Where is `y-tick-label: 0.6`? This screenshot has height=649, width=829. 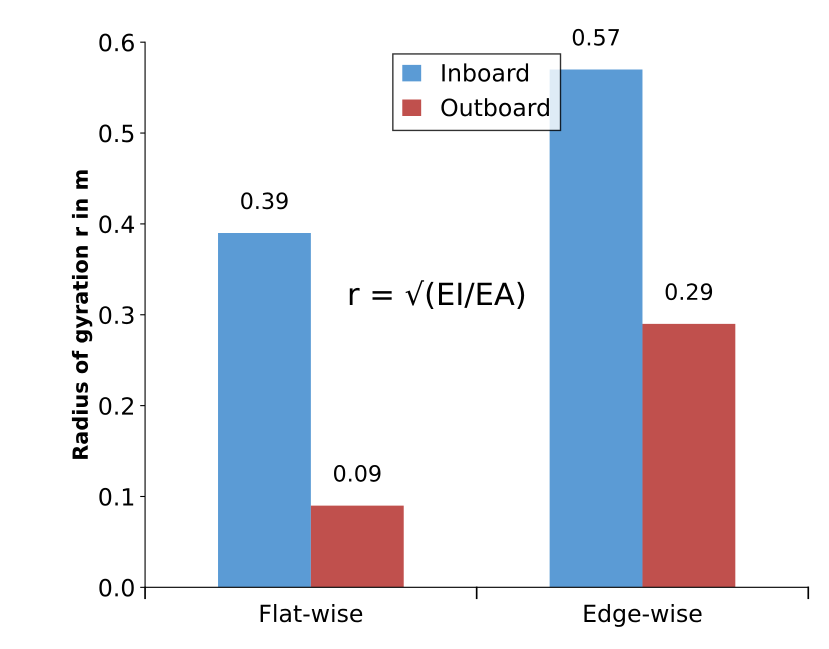 y-tick-label: 0.6 is located at coordinates (116, 43).